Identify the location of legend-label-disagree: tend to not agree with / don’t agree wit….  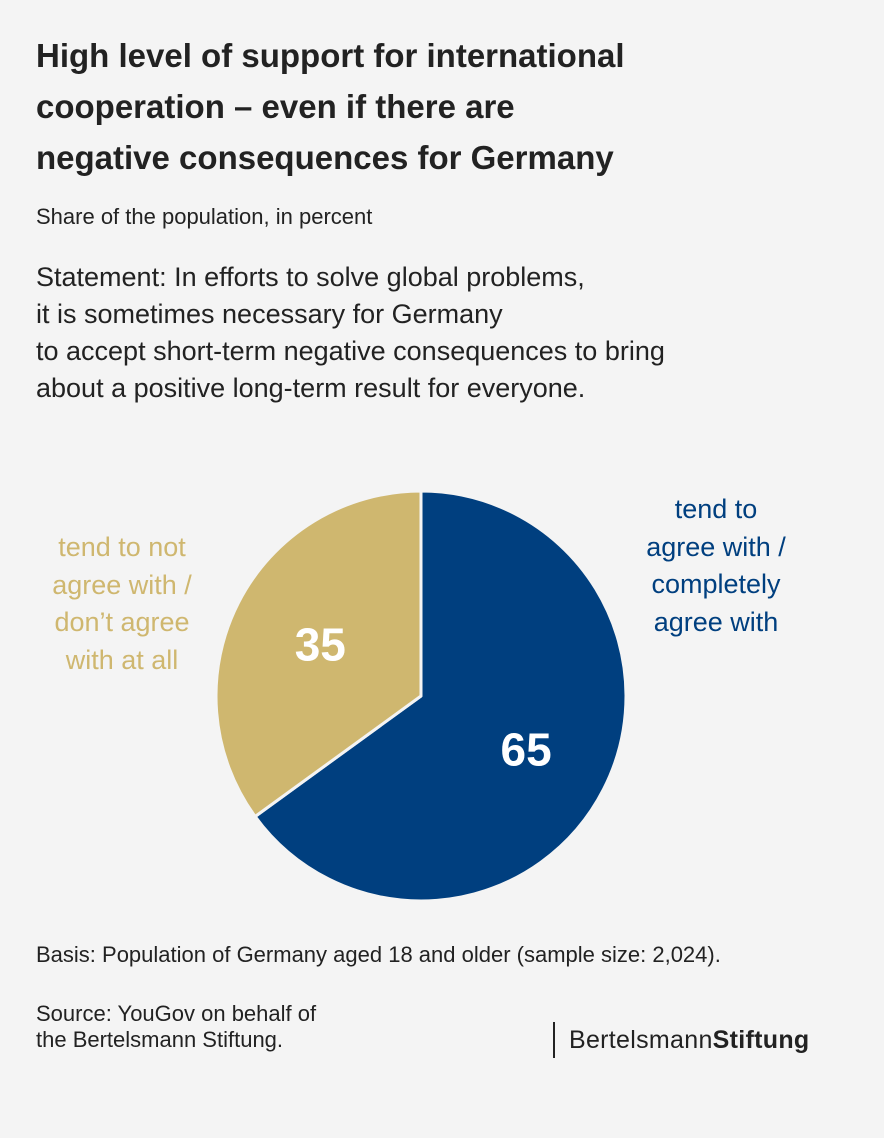
(122, 604).